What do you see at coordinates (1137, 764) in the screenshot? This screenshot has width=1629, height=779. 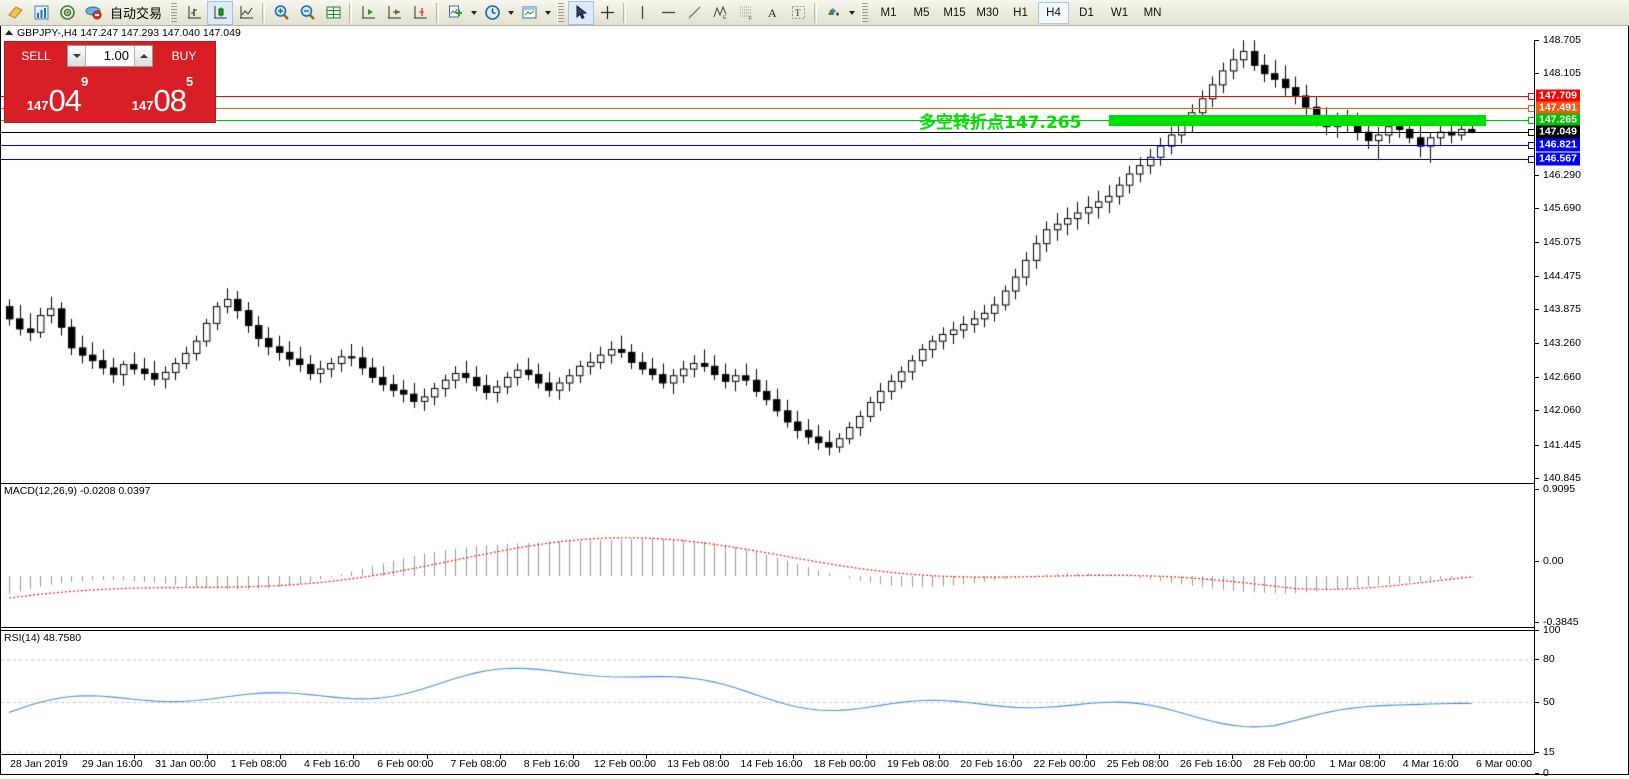 I see `time-axis-label: 25 Feb 08:00` at bounding box center [1137, 764].